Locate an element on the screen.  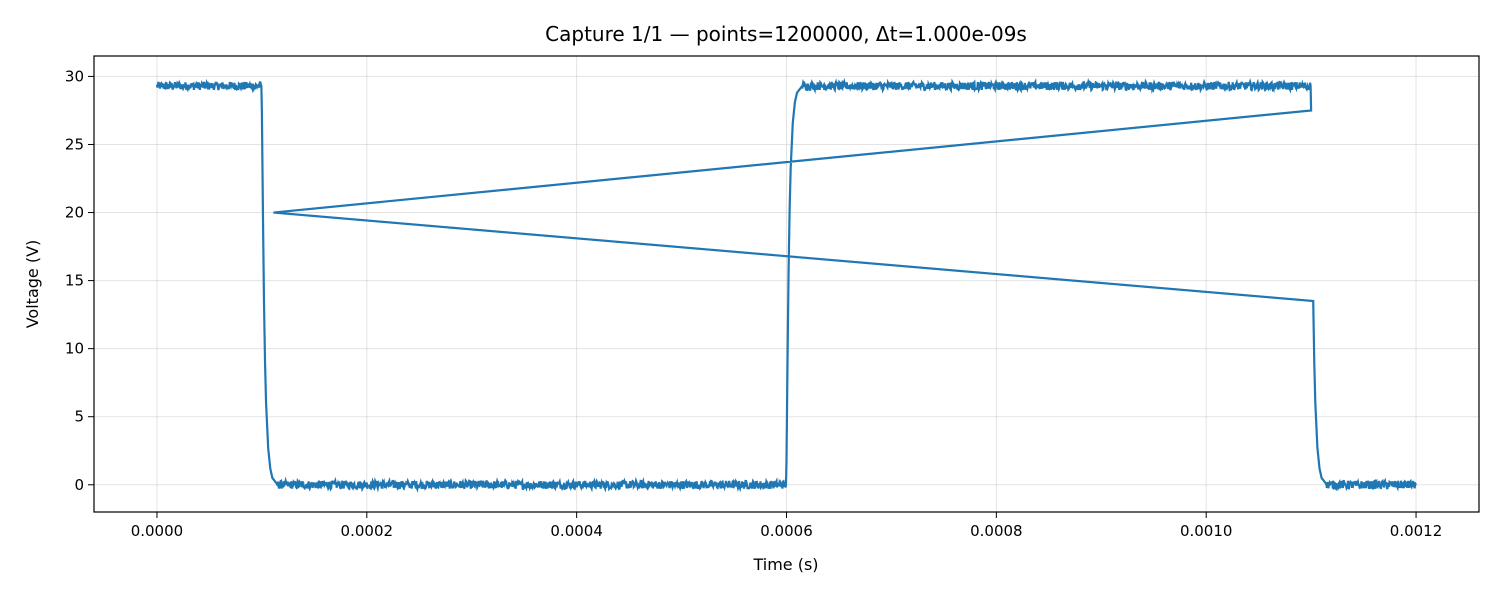
y-tick-label: 15 is located at coordinates (74, 281).